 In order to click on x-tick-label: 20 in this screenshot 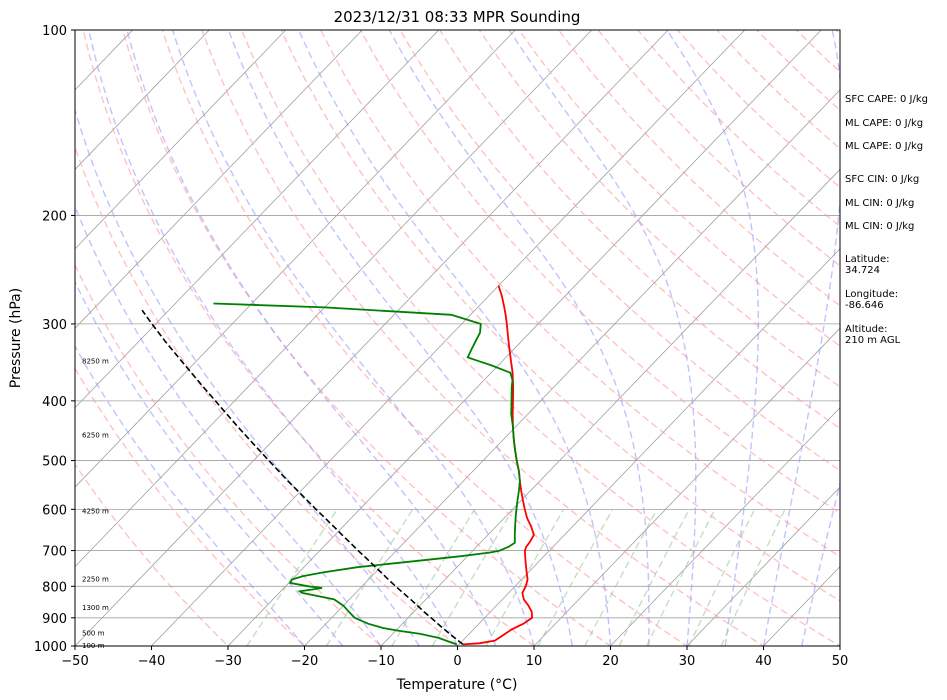, I will do `click(610, 661)`.